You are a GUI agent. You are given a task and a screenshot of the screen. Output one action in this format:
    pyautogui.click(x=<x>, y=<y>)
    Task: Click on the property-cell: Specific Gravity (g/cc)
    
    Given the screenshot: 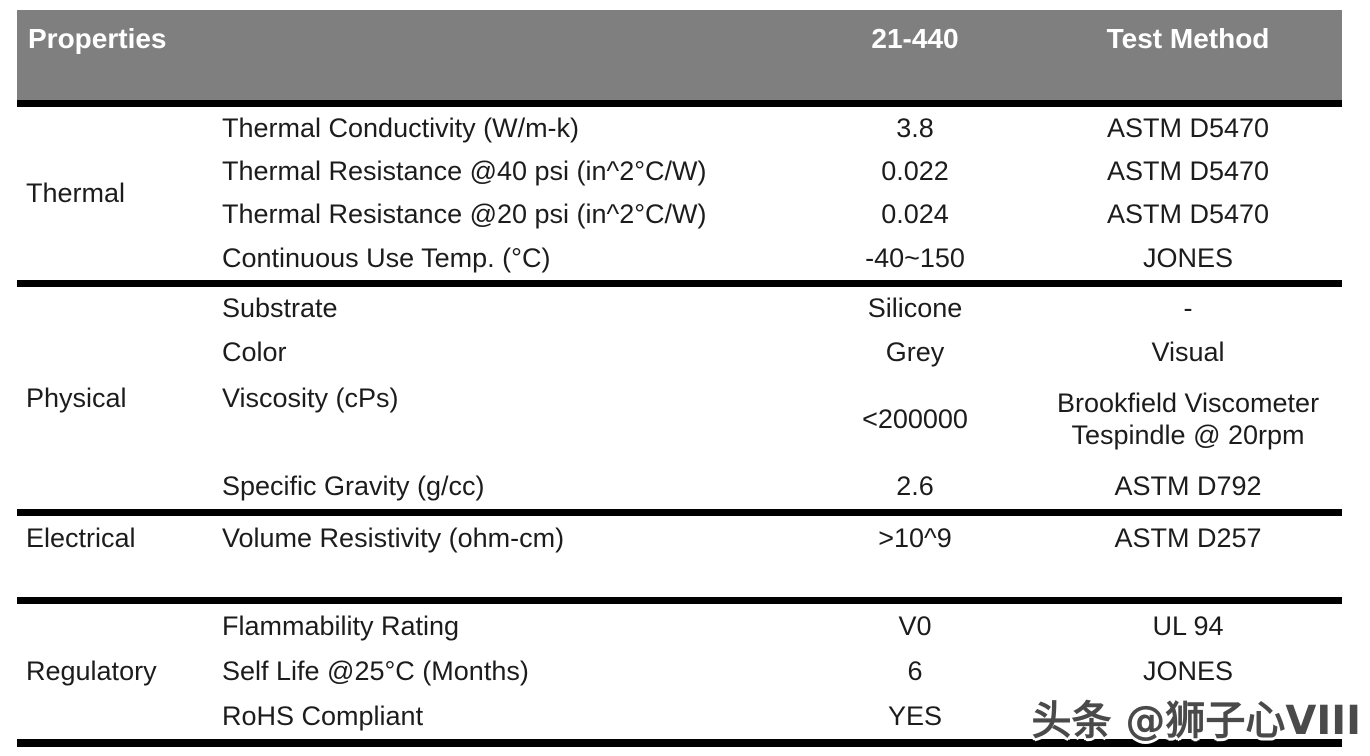 What is the action you would take?
    pyautogui.click(x=353, y=486)
    